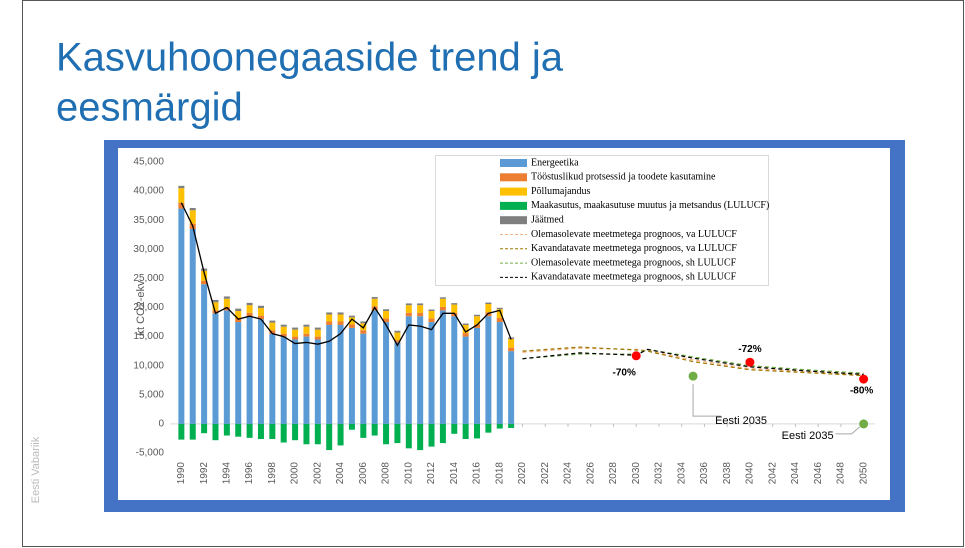 This screenshot has width=965, height=548. What do you see at coordinates (561, 191) in the screenshot?
I see `legend-label: Põllumajandus` at bounding box center [561, 191].